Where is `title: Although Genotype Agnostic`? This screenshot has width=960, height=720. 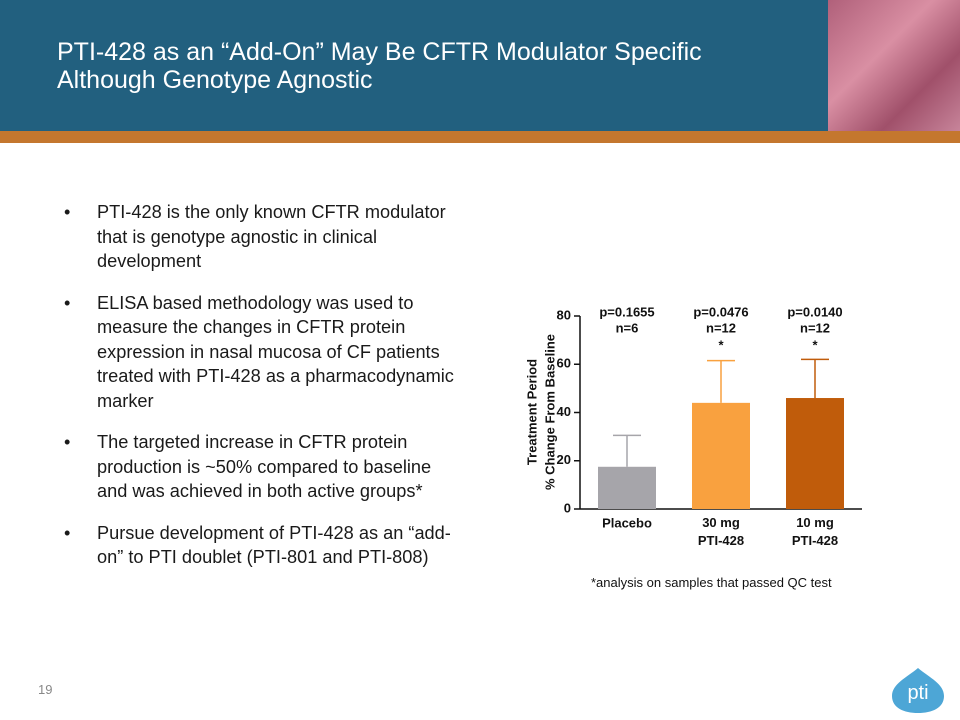
title: Although Genotype Agnostic is located at coordinates (215, 80).